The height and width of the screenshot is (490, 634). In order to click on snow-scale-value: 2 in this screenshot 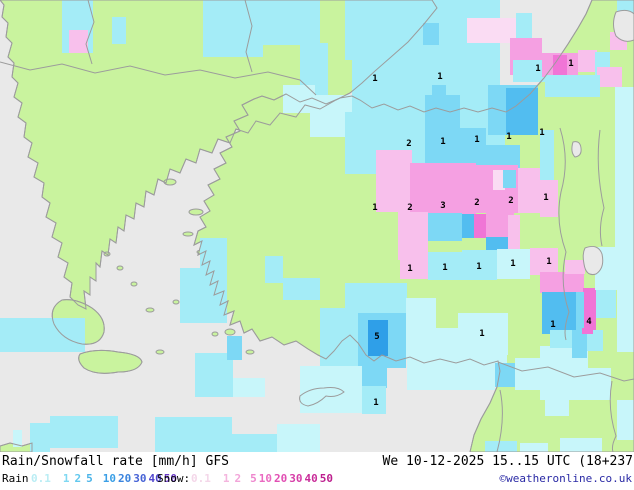, I will do `click(238, 478)`.